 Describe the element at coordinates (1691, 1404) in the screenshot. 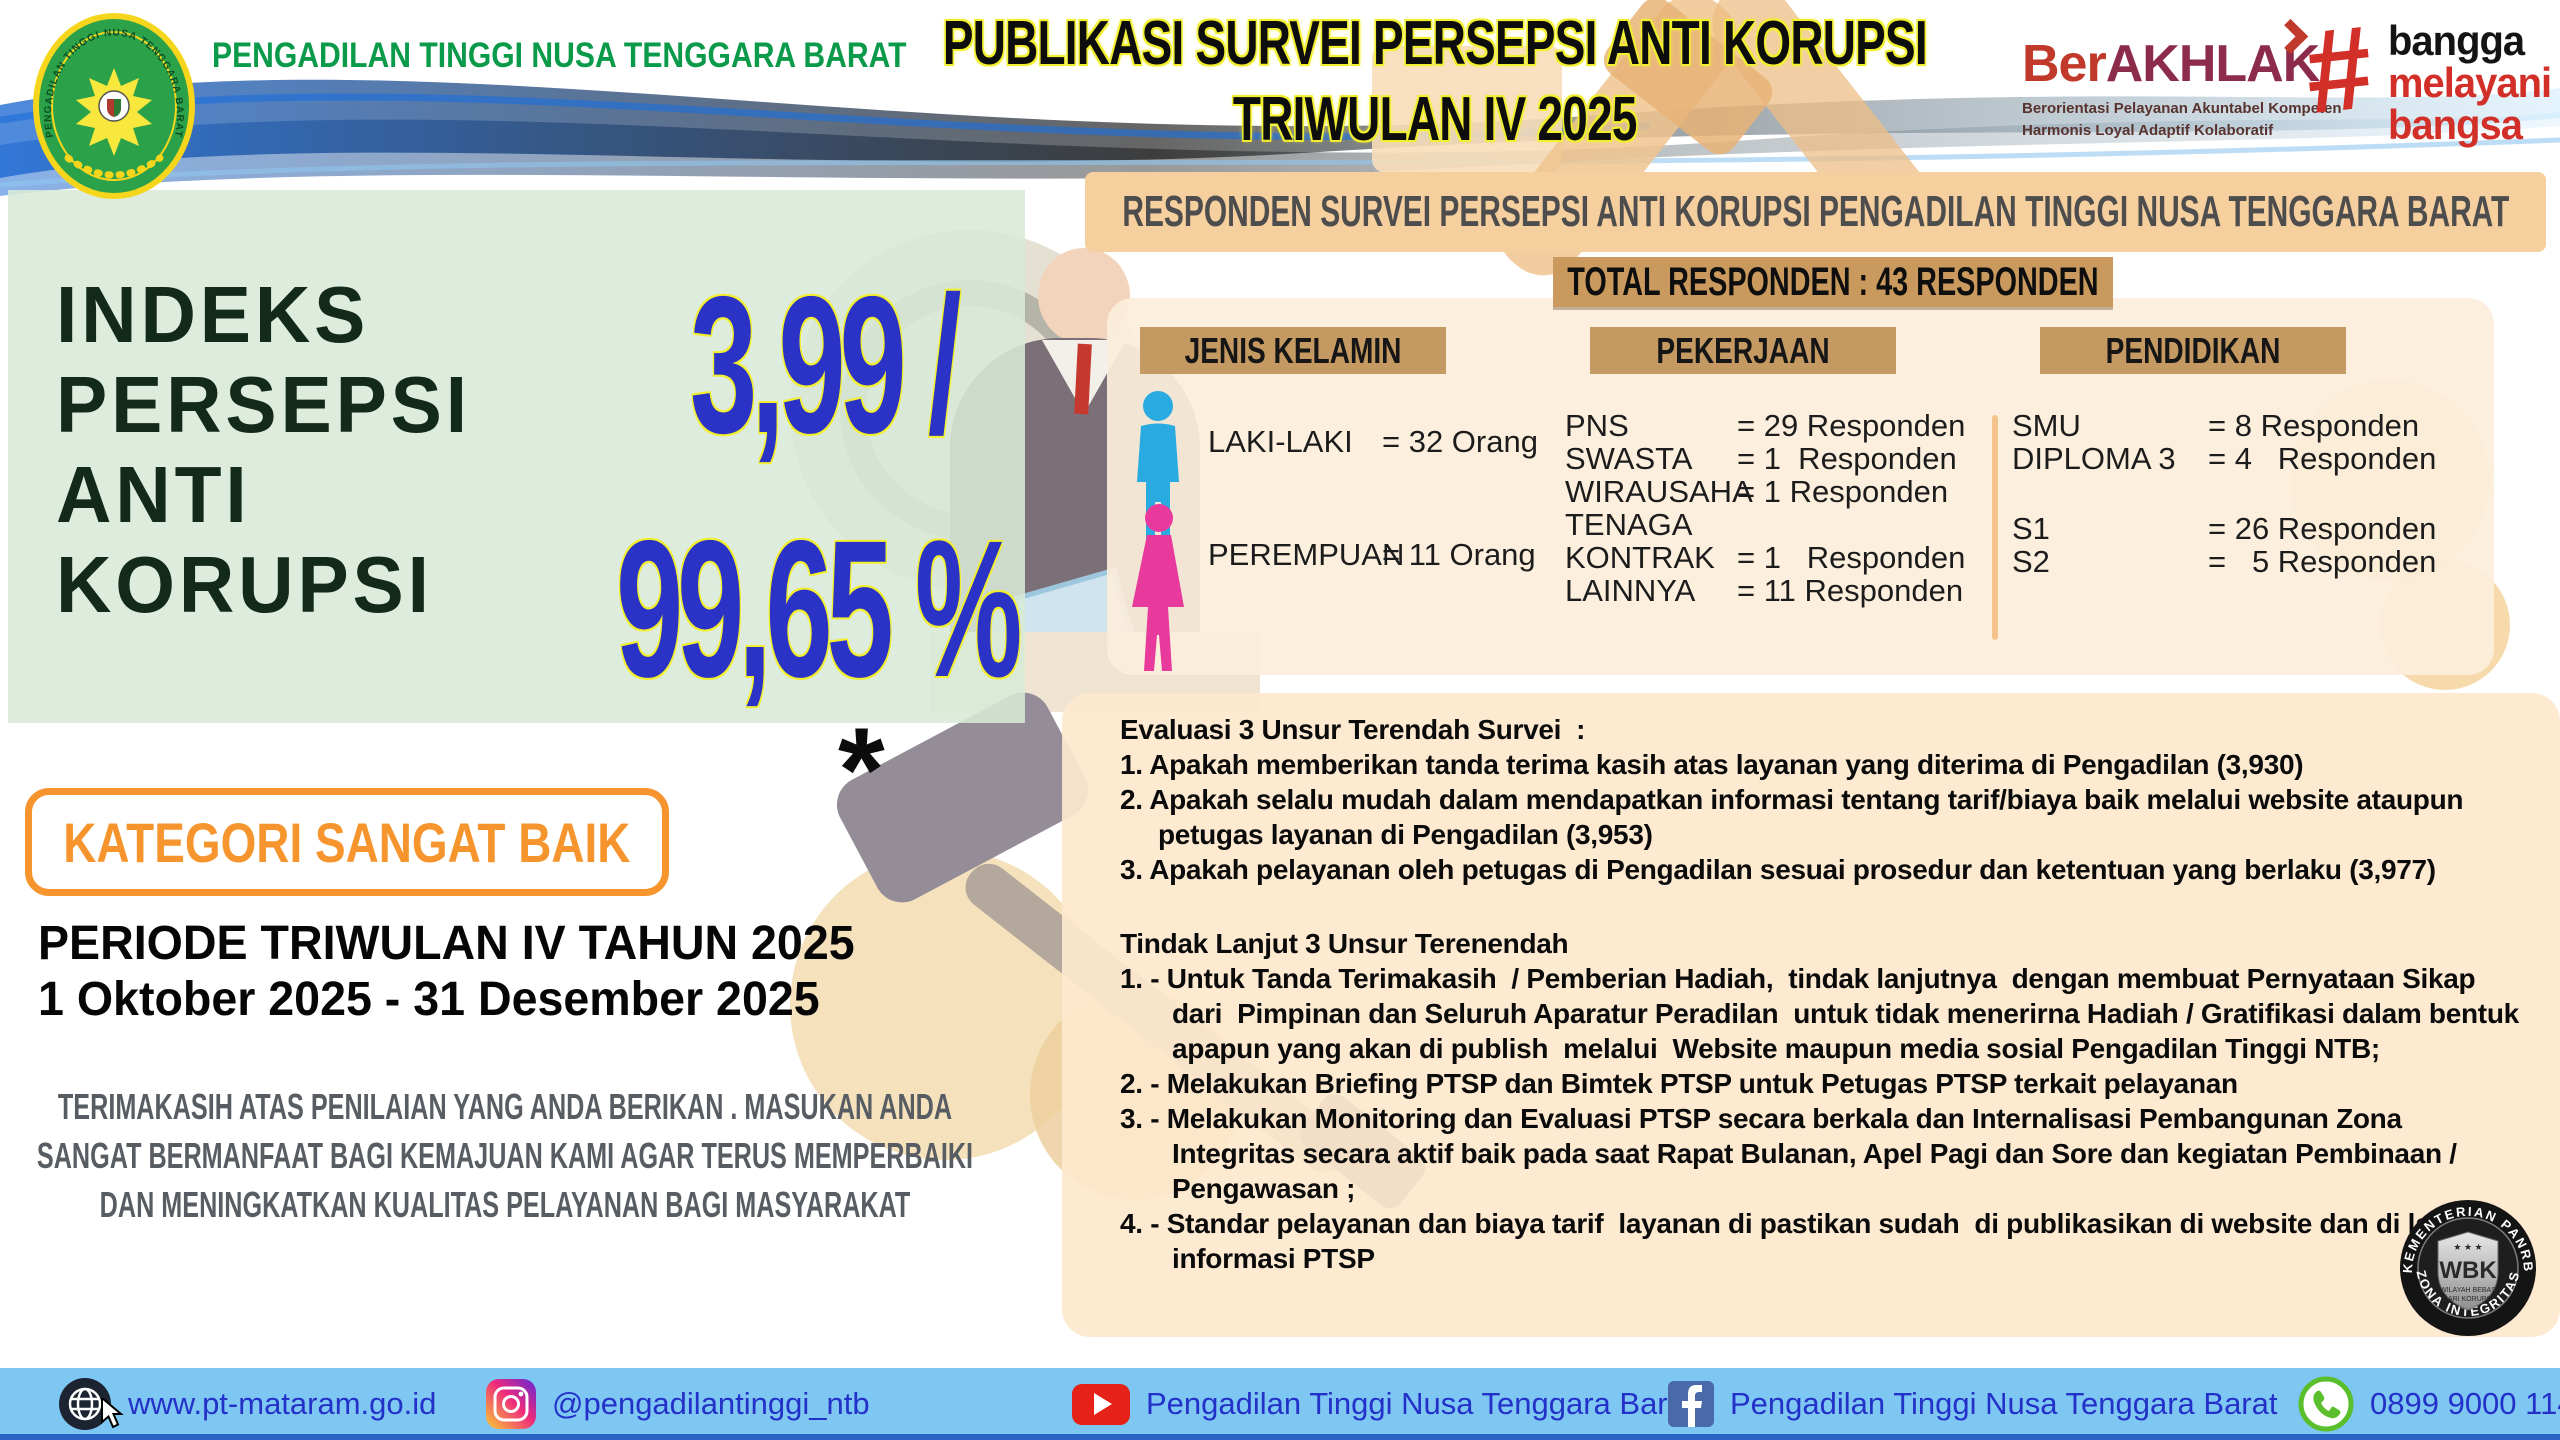

I see `facebook-icon` at that location.